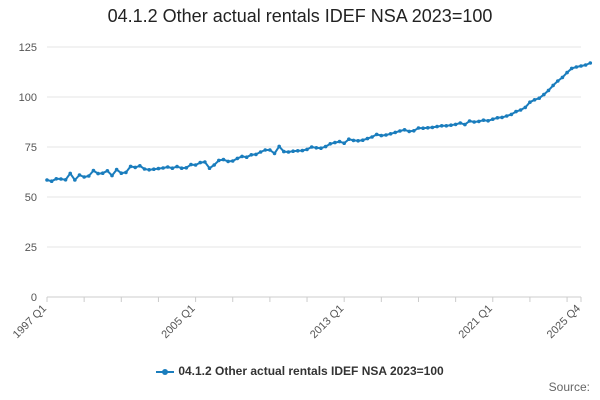 This screenshot has height=400, width=600. What do you see at coordinates (30, 322) in the screenshot?
I see `x-tick-label: 1997 Q1` at bounding box center [30, 322].